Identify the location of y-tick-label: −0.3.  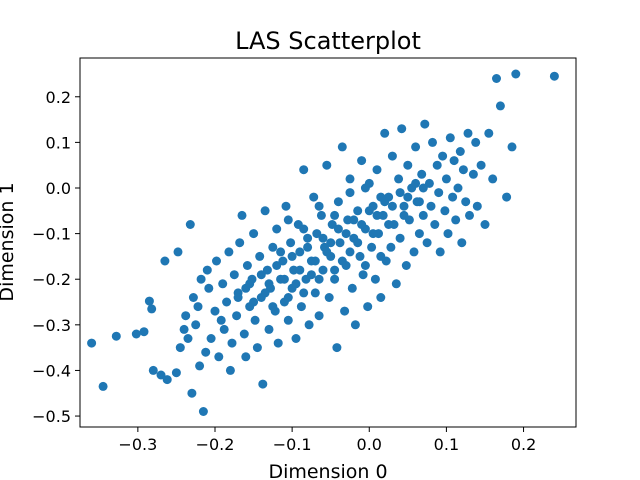
(51, 325).